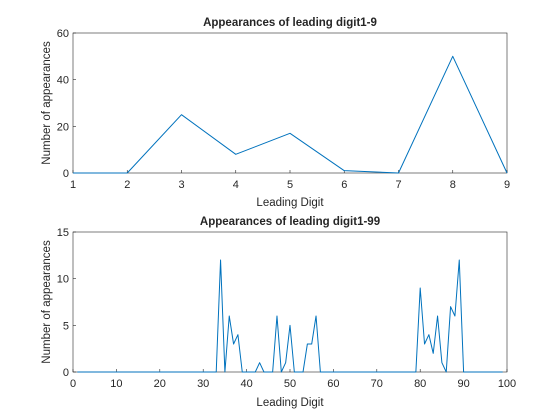  Describe the element at coordinates (181, 185) in the screenshot. I see `chart-1-x-tick-label: 3` at that location.